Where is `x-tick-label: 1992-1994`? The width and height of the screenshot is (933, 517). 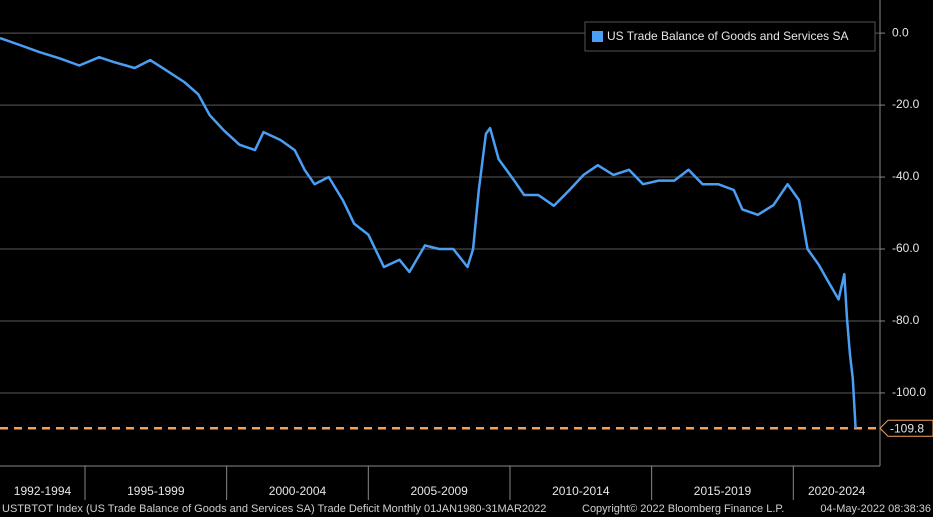 x-tick-label: 1992-1994 is located at coordinates (43, 491).